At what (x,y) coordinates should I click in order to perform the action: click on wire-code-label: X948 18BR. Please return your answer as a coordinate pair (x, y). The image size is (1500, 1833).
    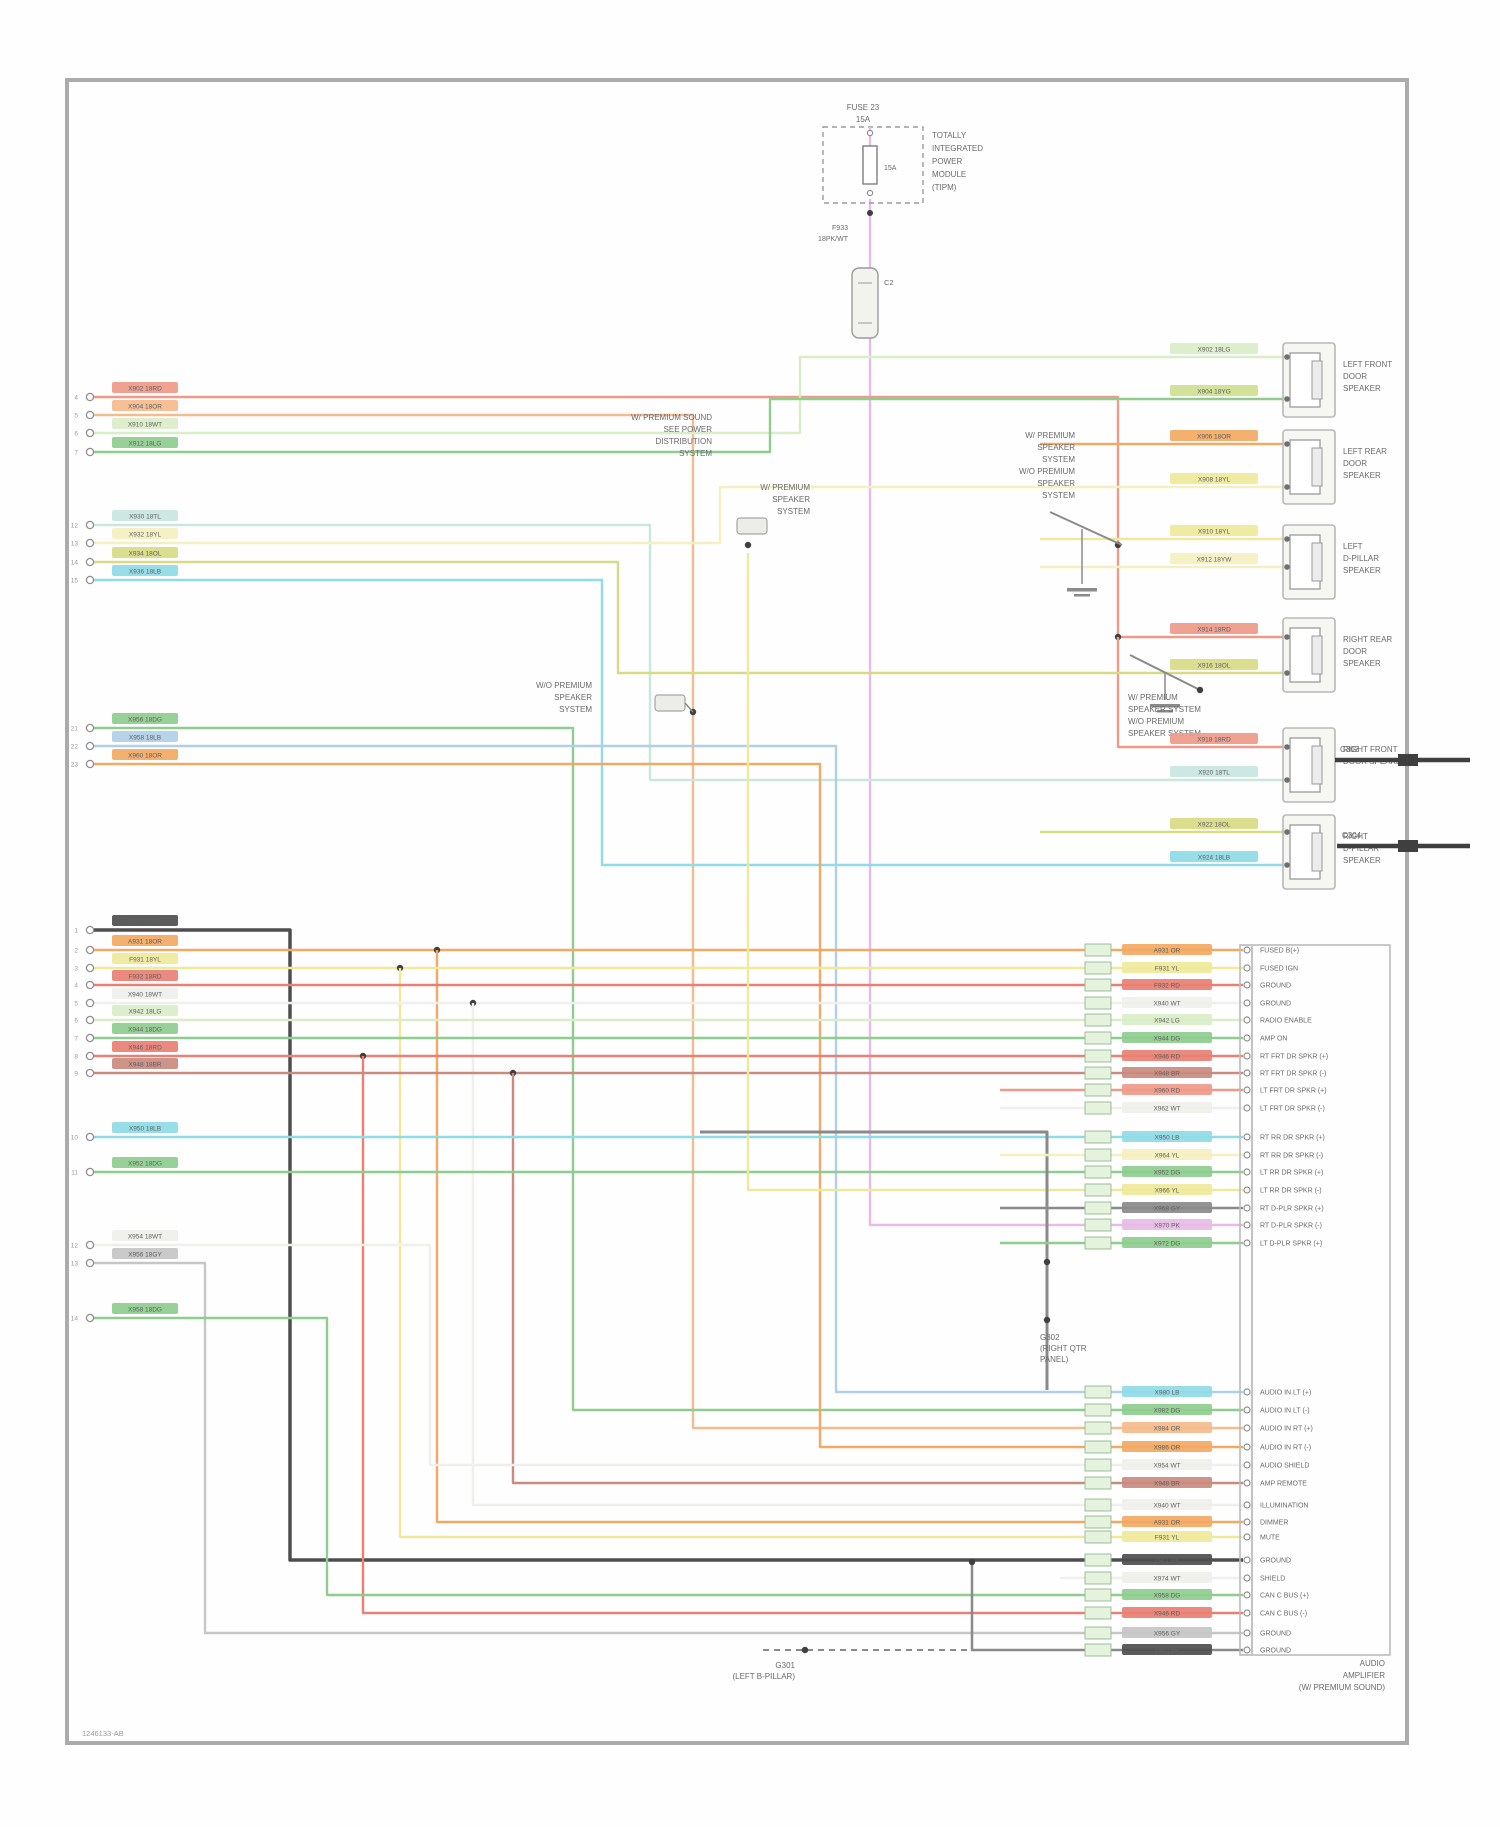
    Looking at the image, I should click on (145, 1065).